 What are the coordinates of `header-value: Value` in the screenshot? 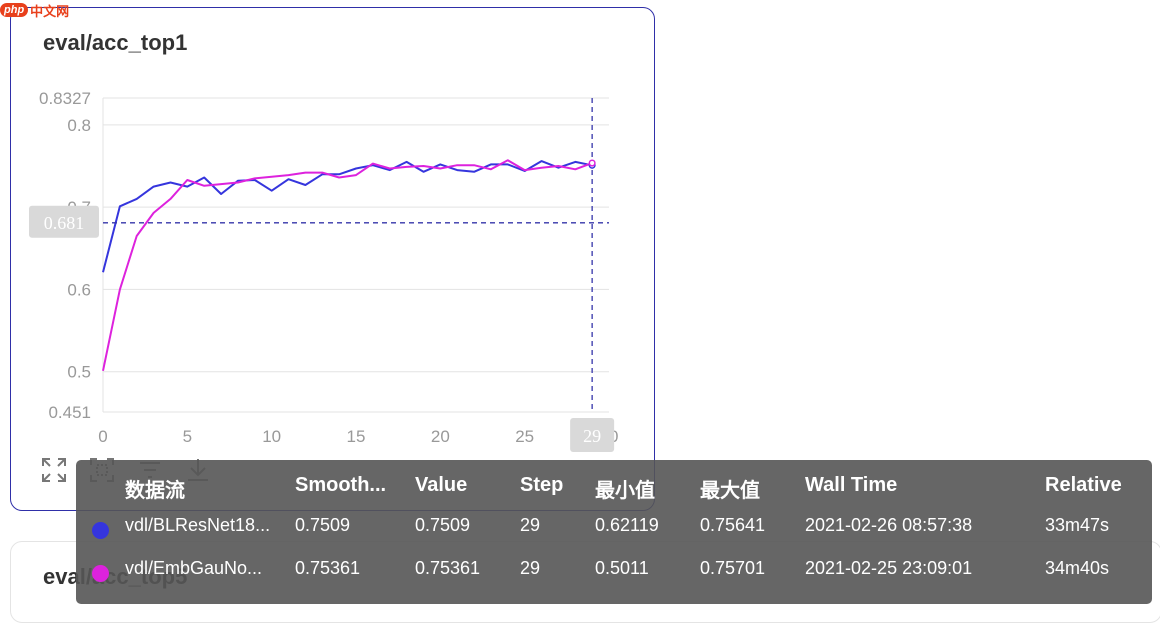 It's located at (441, 485).